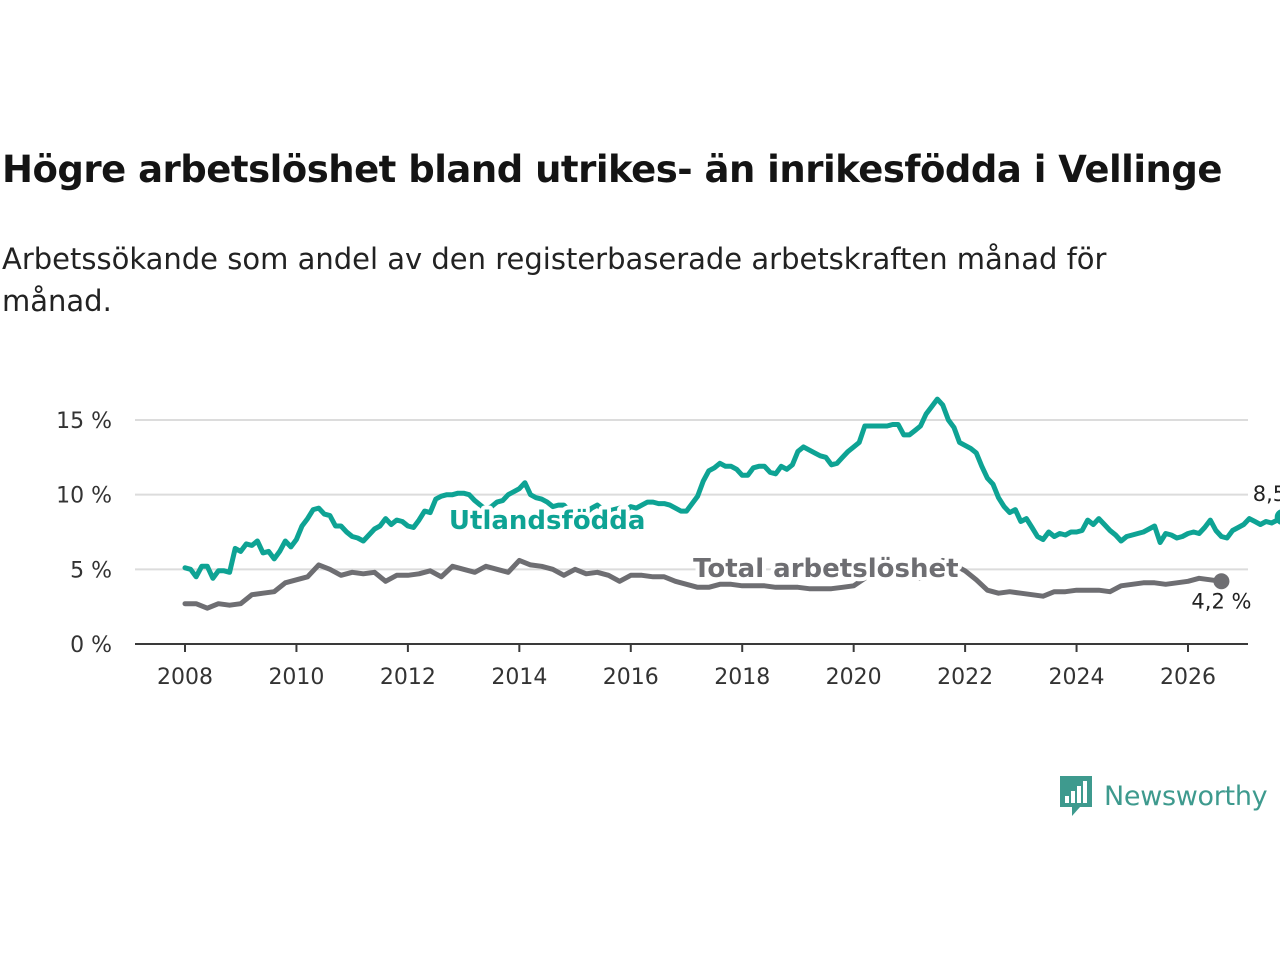 This screenshot has width=1280, height=960. I want to click on y-tick-label: 15 %, so click(84, 421).